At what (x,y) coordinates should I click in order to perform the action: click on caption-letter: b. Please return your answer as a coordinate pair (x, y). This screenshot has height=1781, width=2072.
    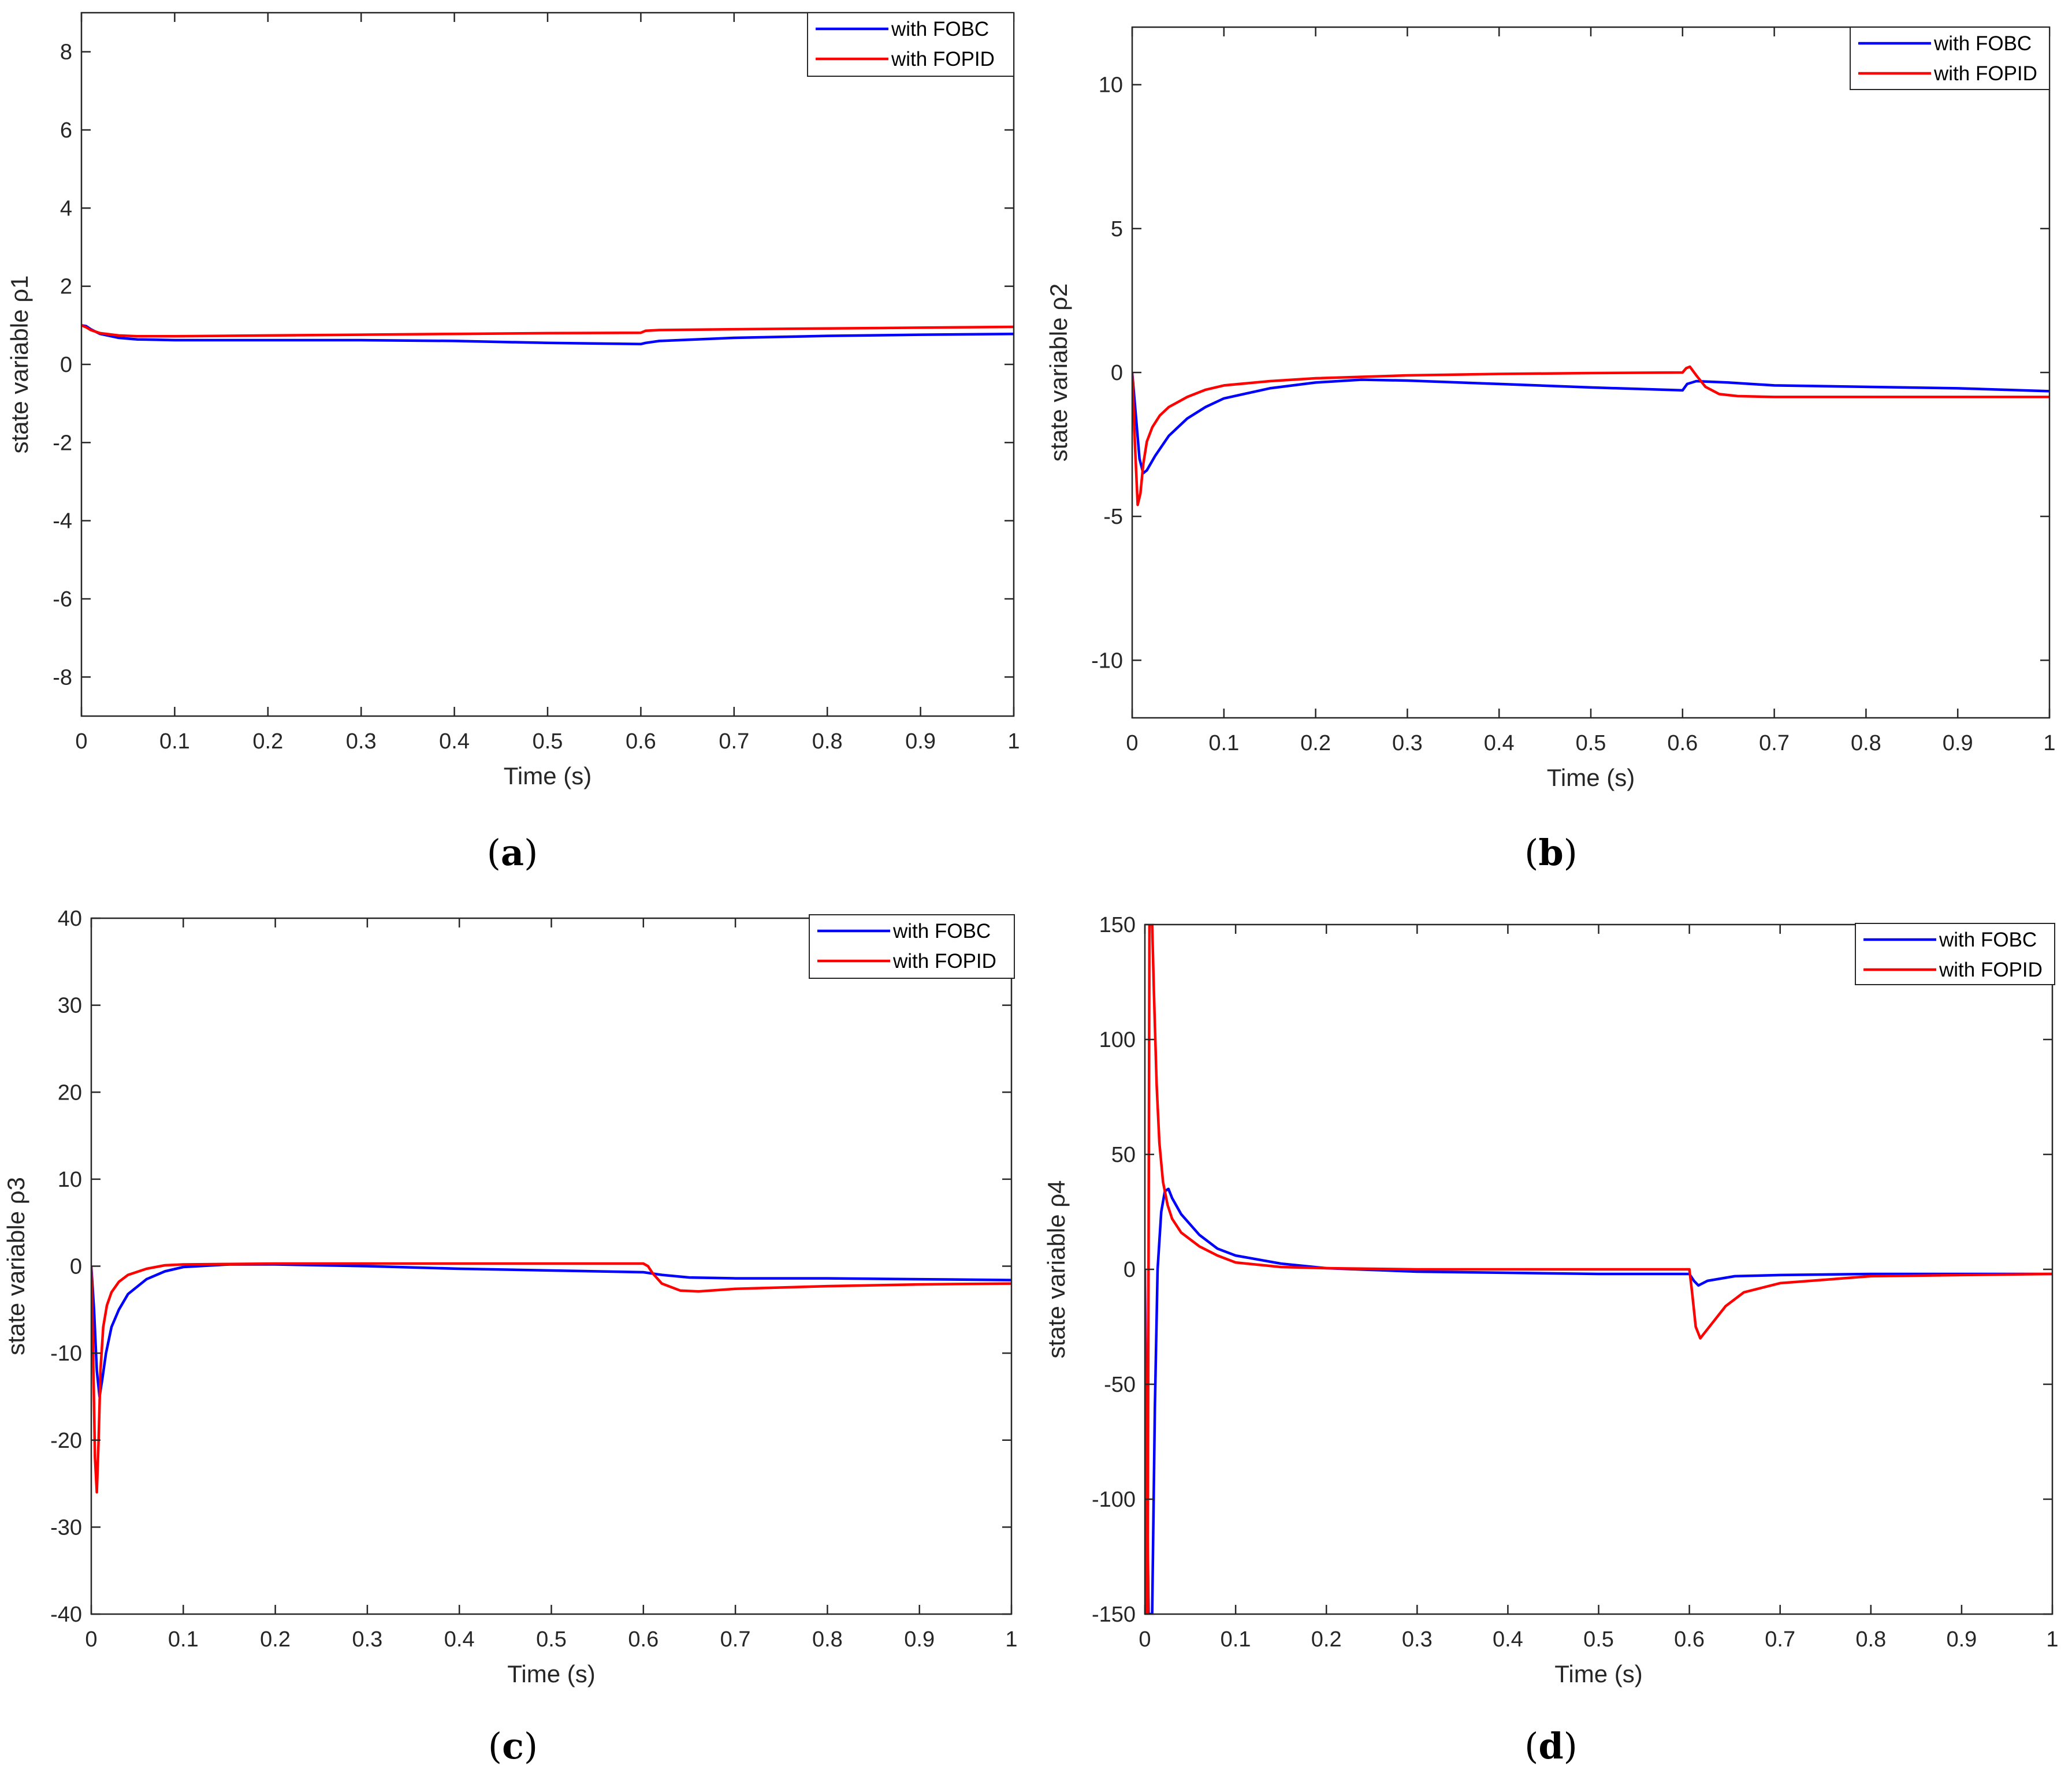
    Looking at the image, I should click on (1550, 853).